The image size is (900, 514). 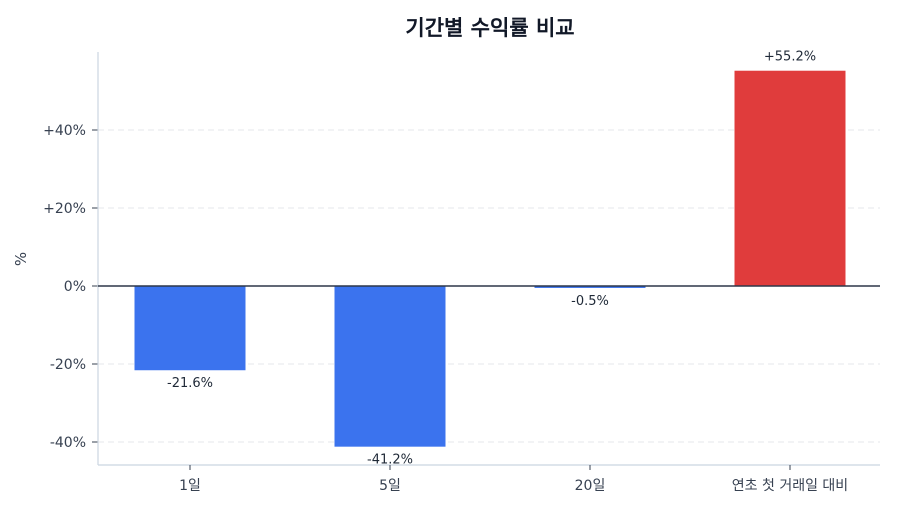 I want to click on y-tick-label: -40%, so click(x=68, y=443).